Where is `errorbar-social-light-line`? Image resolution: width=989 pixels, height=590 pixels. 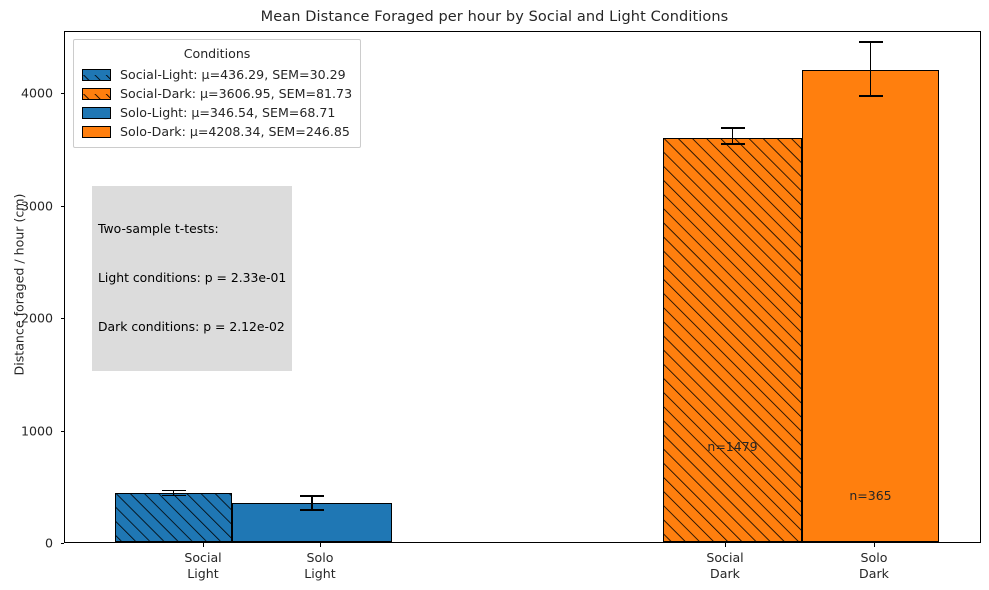
errorbar-social-light-line is located at coordinates (173, 493).